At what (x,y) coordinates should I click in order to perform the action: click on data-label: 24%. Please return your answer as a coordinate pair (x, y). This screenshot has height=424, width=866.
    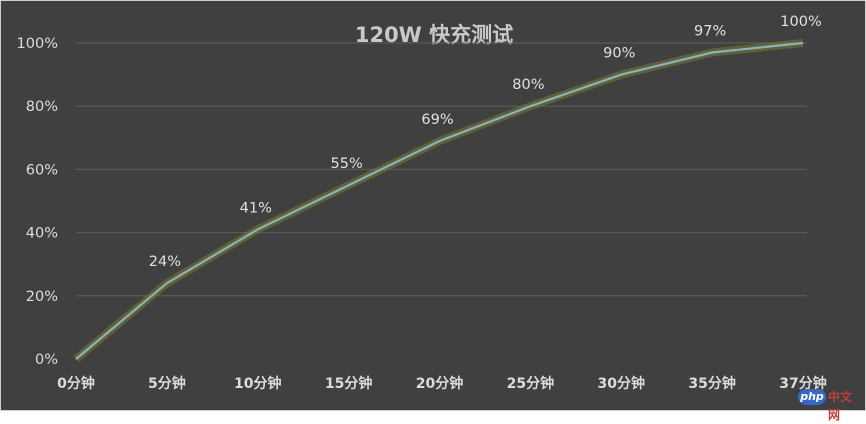
    Looking at the image, I should click on (165, 262).